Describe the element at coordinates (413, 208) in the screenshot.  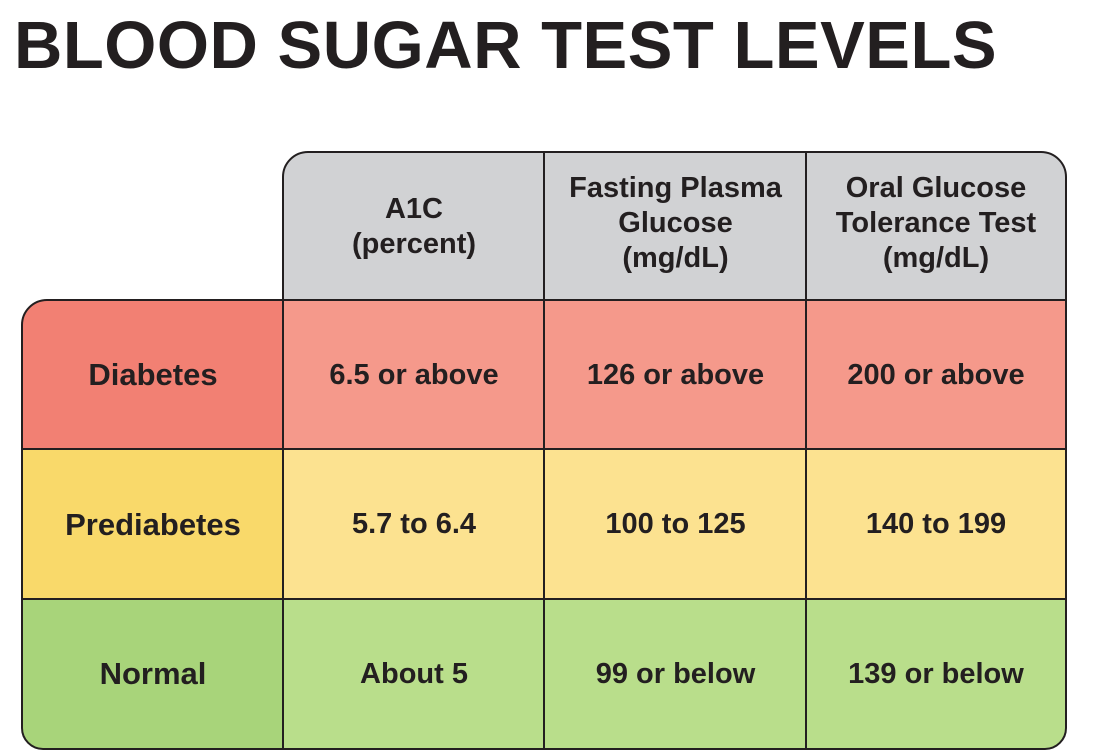
I see `header-line: A1C` at that location.